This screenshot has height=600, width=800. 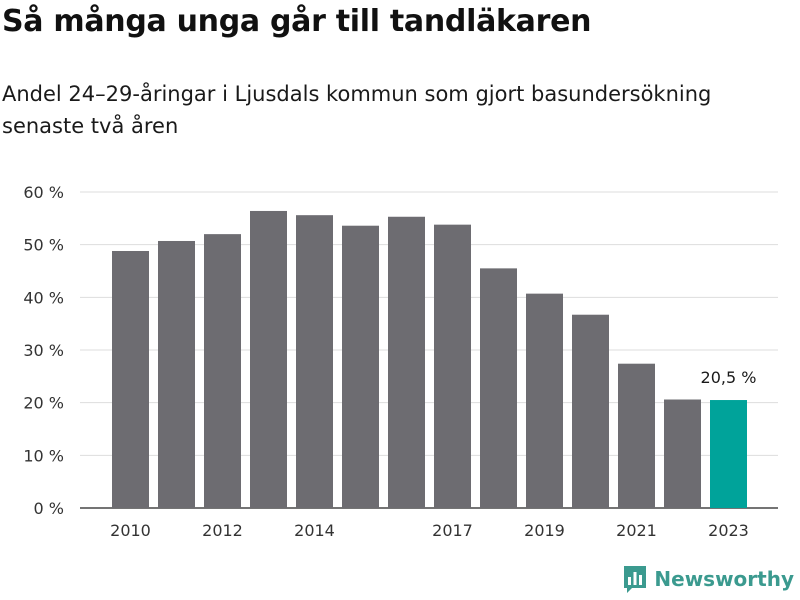 What do you see at coordinates (728, 530) in the screenshot?
I see `x-tick-label: 2023` at bounding box center [728, 530].